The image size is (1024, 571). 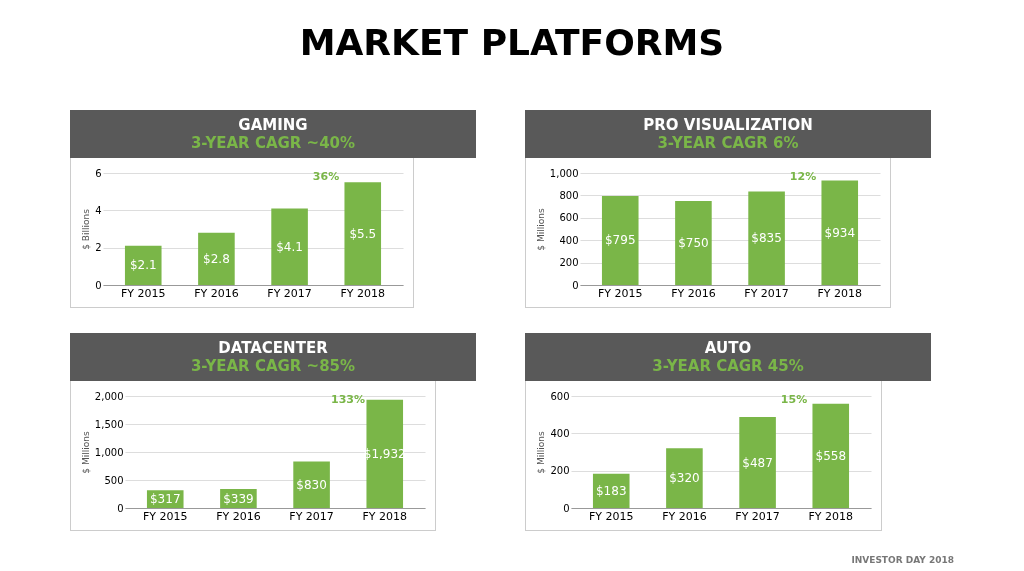 I want to click on chart-title: GAMING, so click(x=273, y=125).